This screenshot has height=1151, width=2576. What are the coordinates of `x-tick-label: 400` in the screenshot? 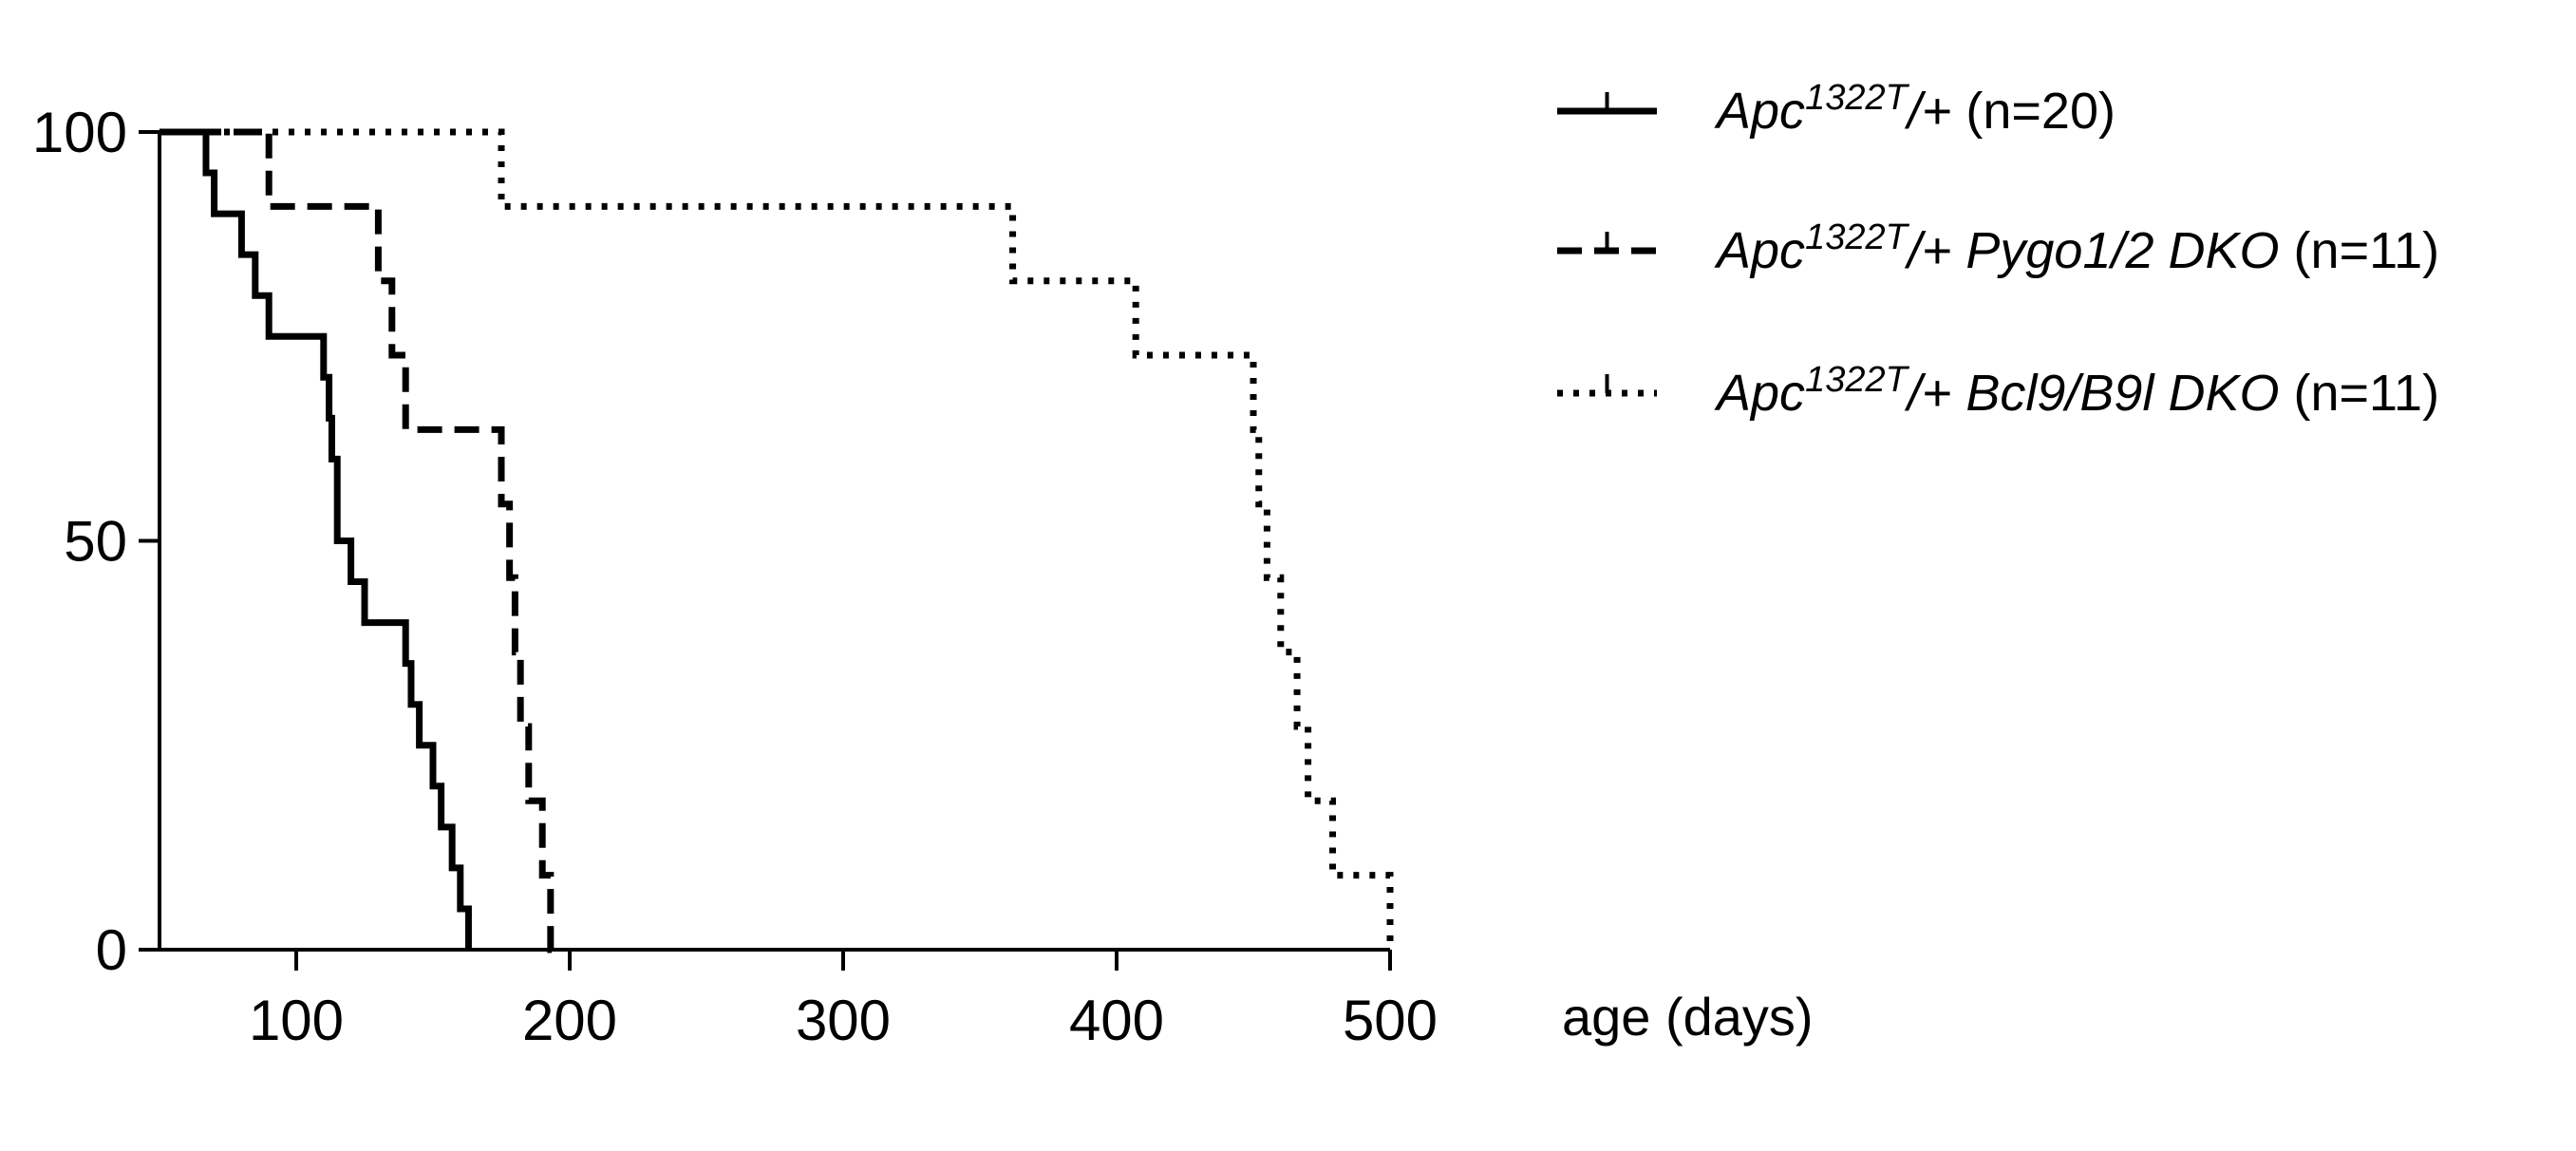 It's located at (1116, 1020).